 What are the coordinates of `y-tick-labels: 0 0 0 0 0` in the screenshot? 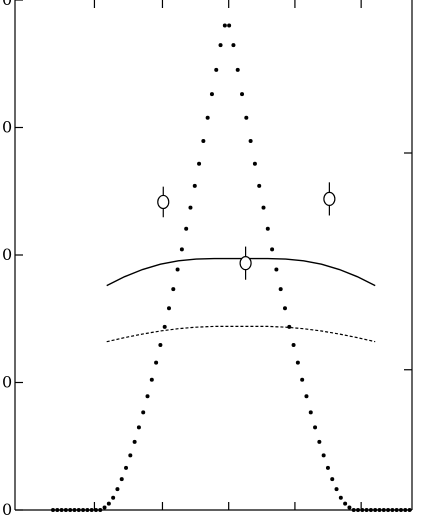 It's located at (7, 257).